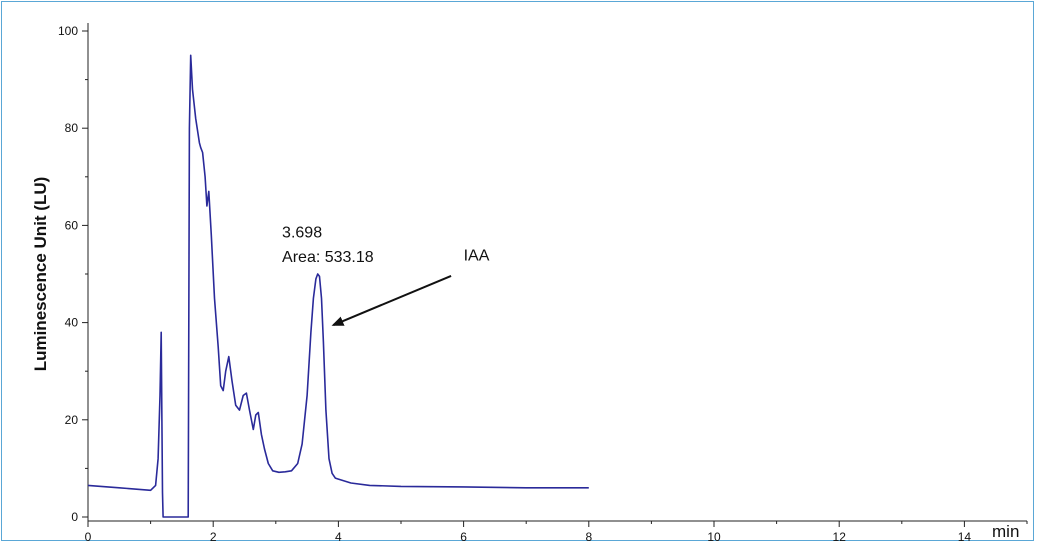 This screenshot has height=543, width=1037. I want to click on annotation-text: Area: 533.18, so click(328, 257).